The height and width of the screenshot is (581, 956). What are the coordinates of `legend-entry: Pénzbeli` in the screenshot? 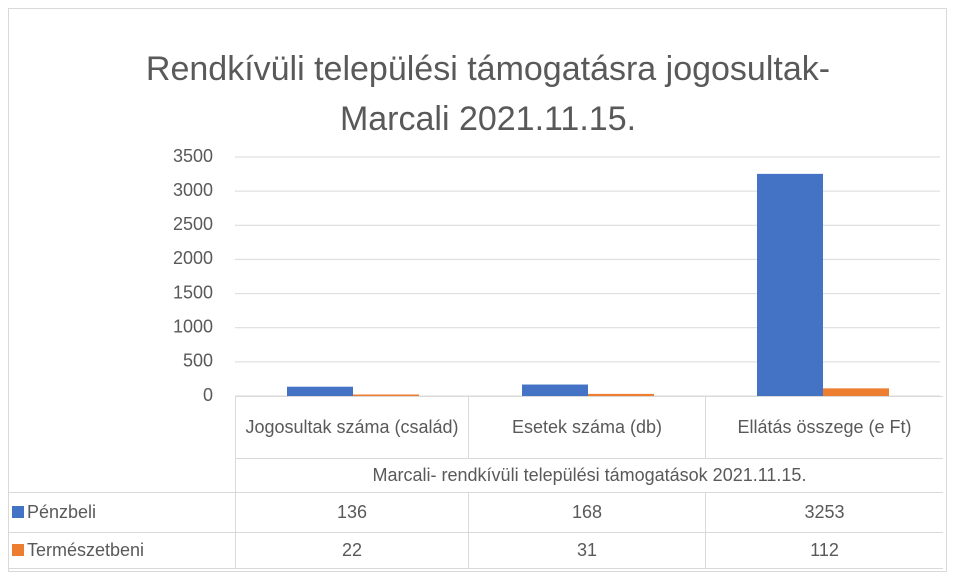 It's located at (122, 512).